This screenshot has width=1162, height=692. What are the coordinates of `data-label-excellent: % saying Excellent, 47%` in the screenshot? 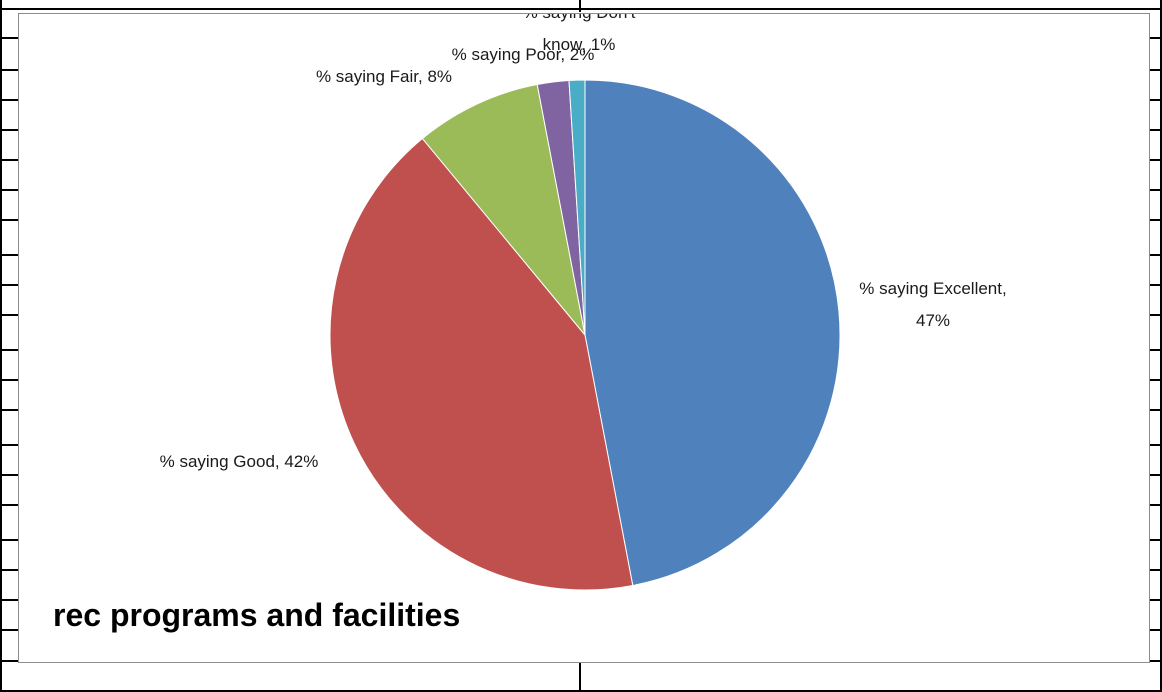 It's located at (932, 304).